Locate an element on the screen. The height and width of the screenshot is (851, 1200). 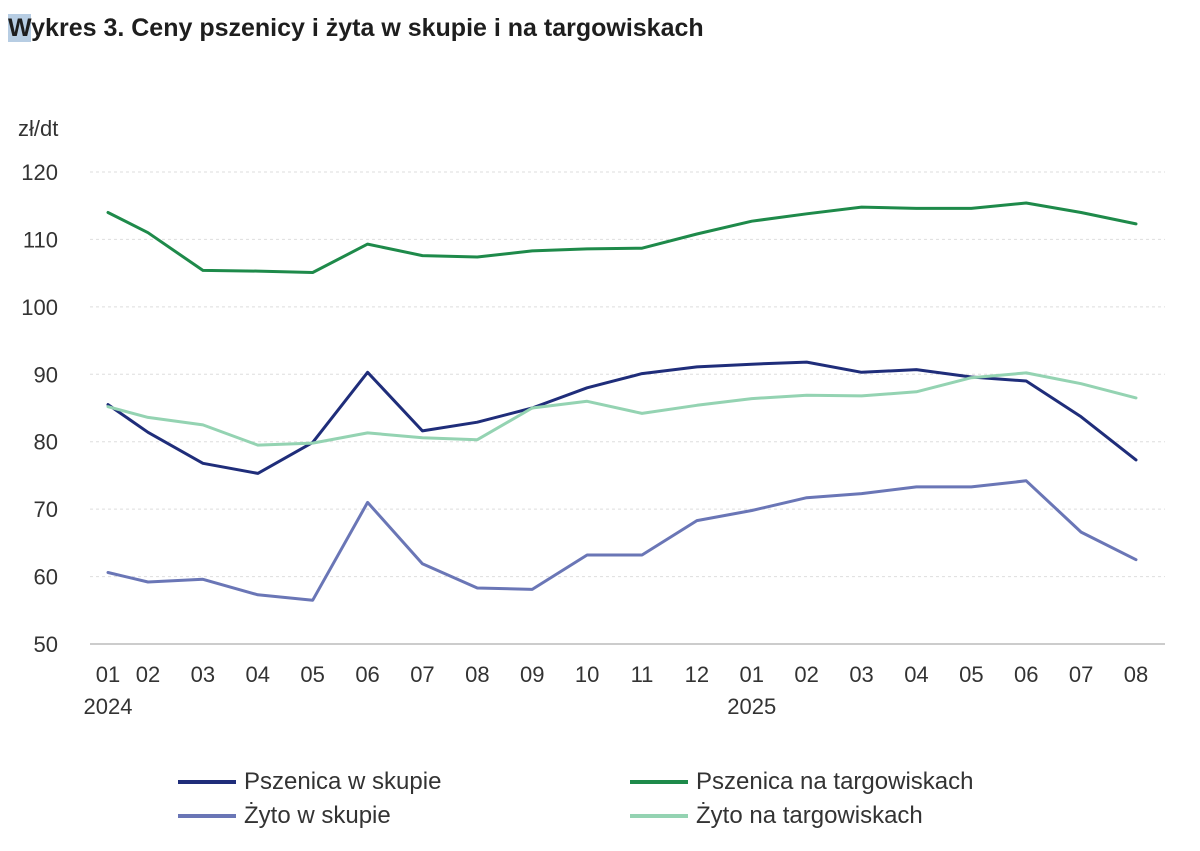
y-tick-label: 60 is located at coordinates (46, 577).